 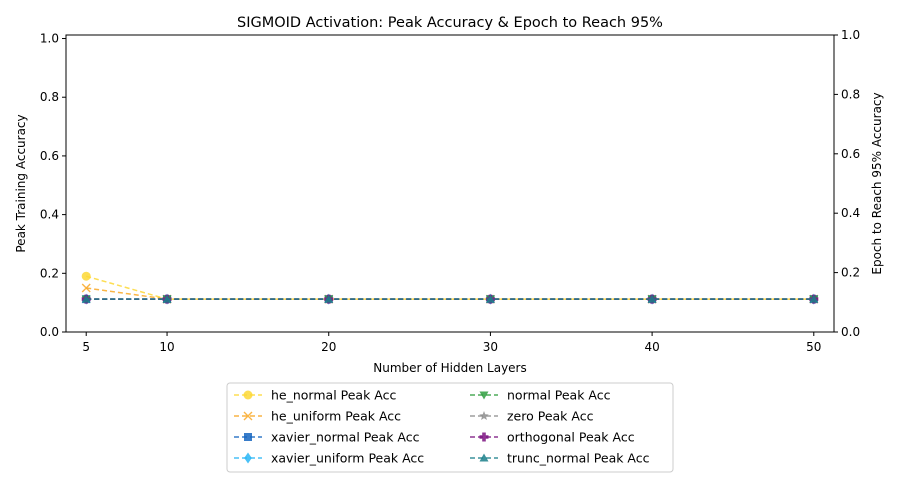 I want to click on legend-label: xavier_uniform Peak Acc, so click(x=347, y=458).